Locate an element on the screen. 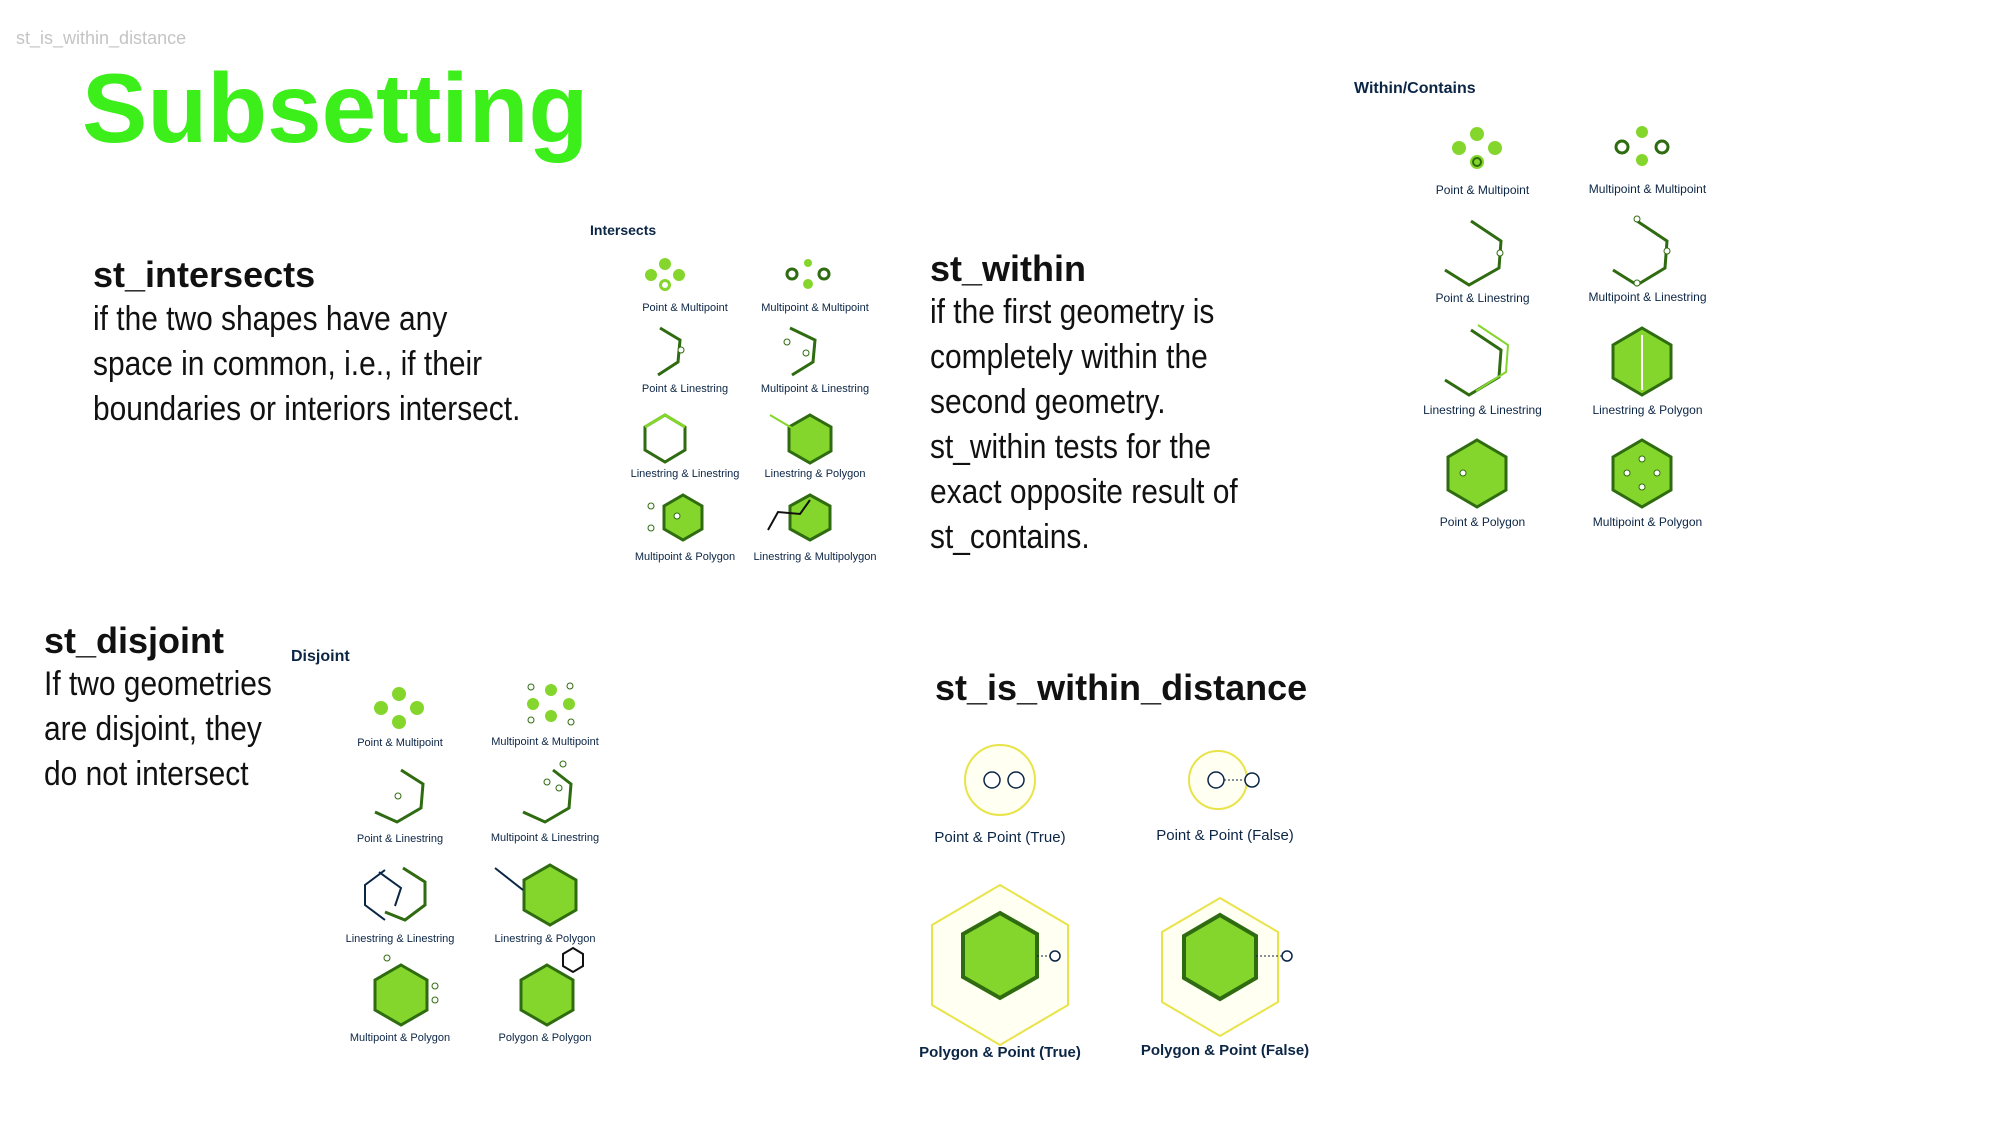 This screenshot has height=1125, width=2000. disjoint-panel-title: Disjoint is located at coordinates (320, 656).